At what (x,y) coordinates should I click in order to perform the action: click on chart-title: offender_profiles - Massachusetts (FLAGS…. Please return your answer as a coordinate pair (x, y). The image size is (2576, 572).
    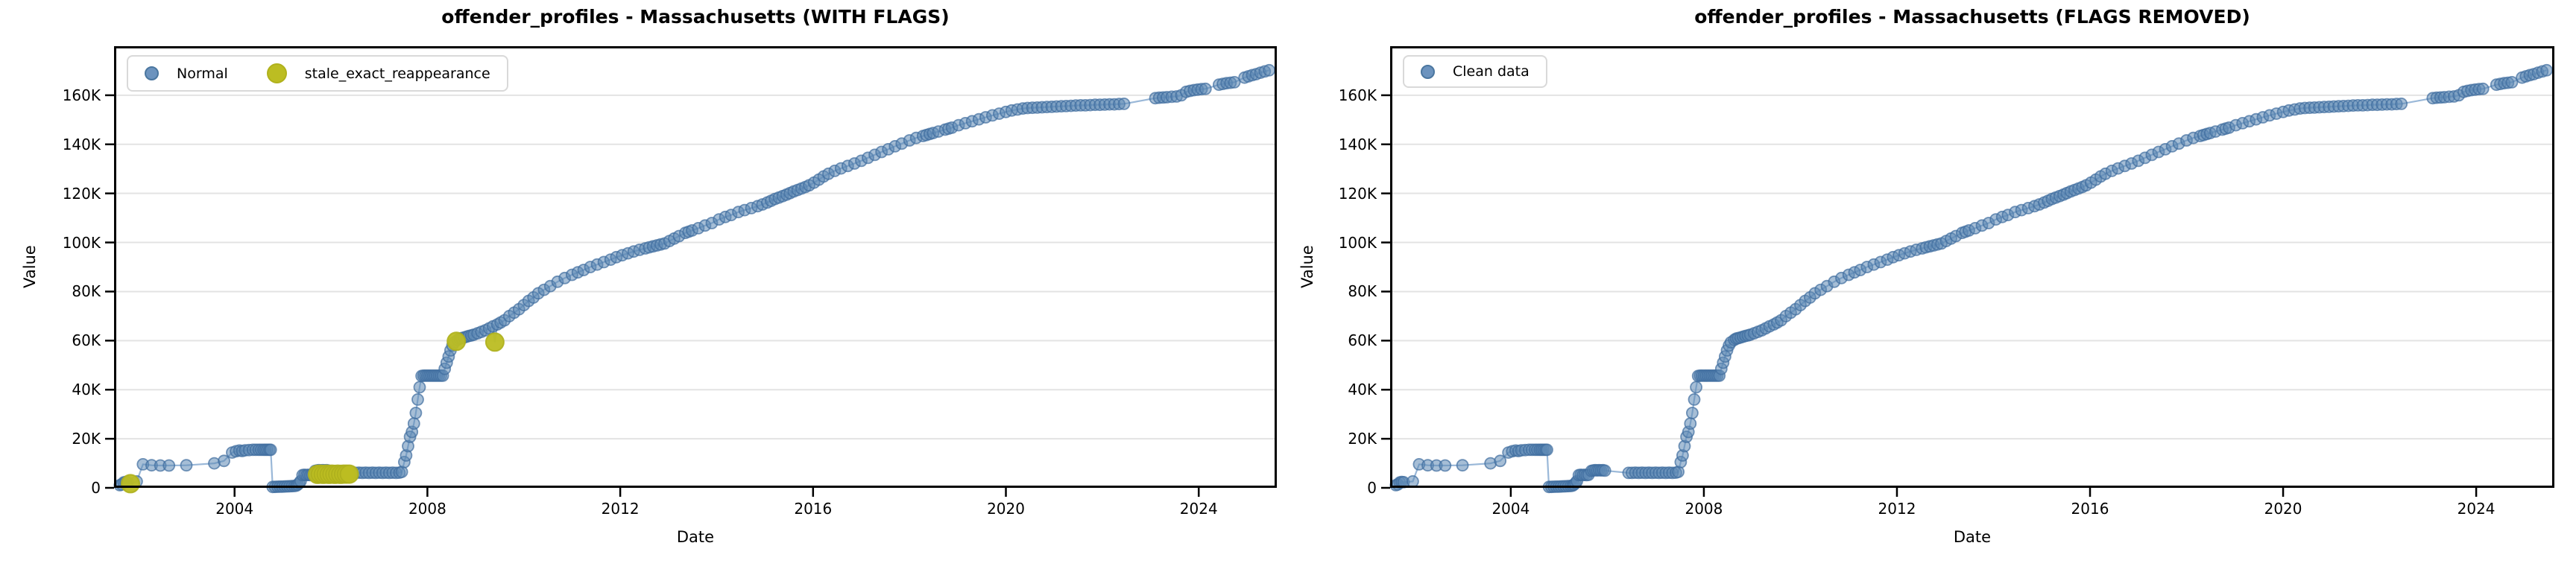
    Looking at the image, I should click on (1972, 17).